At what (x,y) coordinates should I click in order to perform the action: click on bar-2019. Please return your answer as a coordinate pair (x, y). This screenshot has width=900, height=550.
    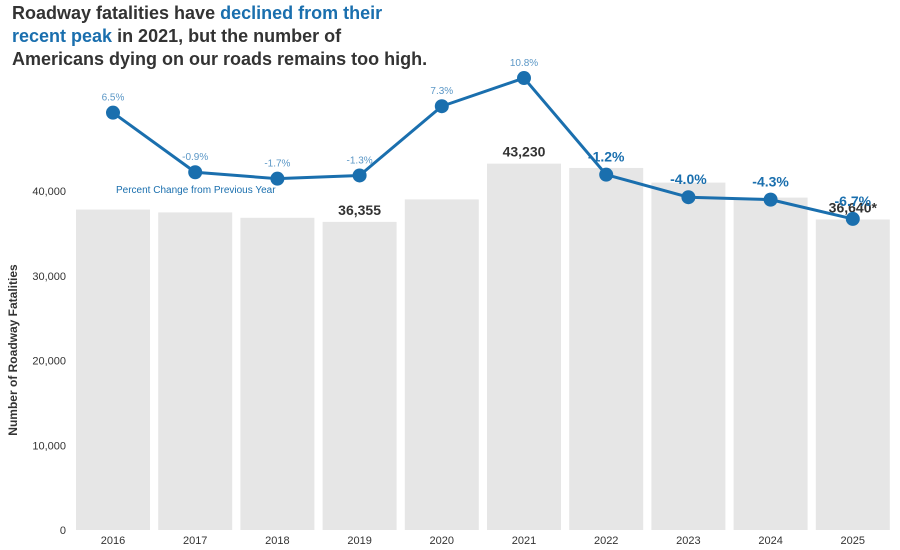
    Looking at the image, I should click on (359, 376).